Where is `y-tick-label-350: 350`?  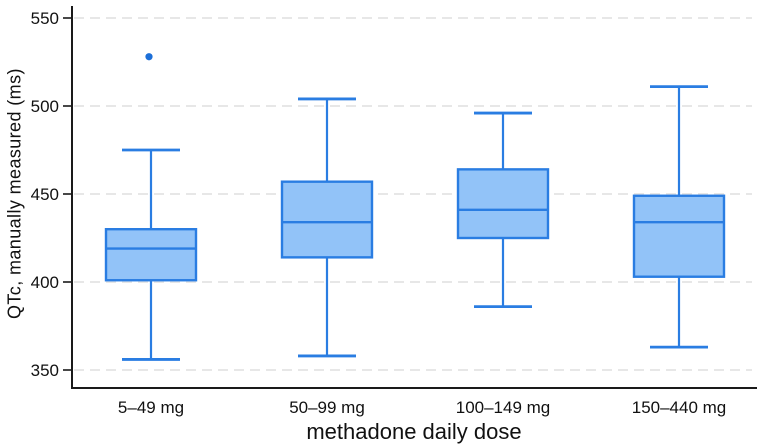
y-tick-label-350: 350 is located at coordinates (45, 370).